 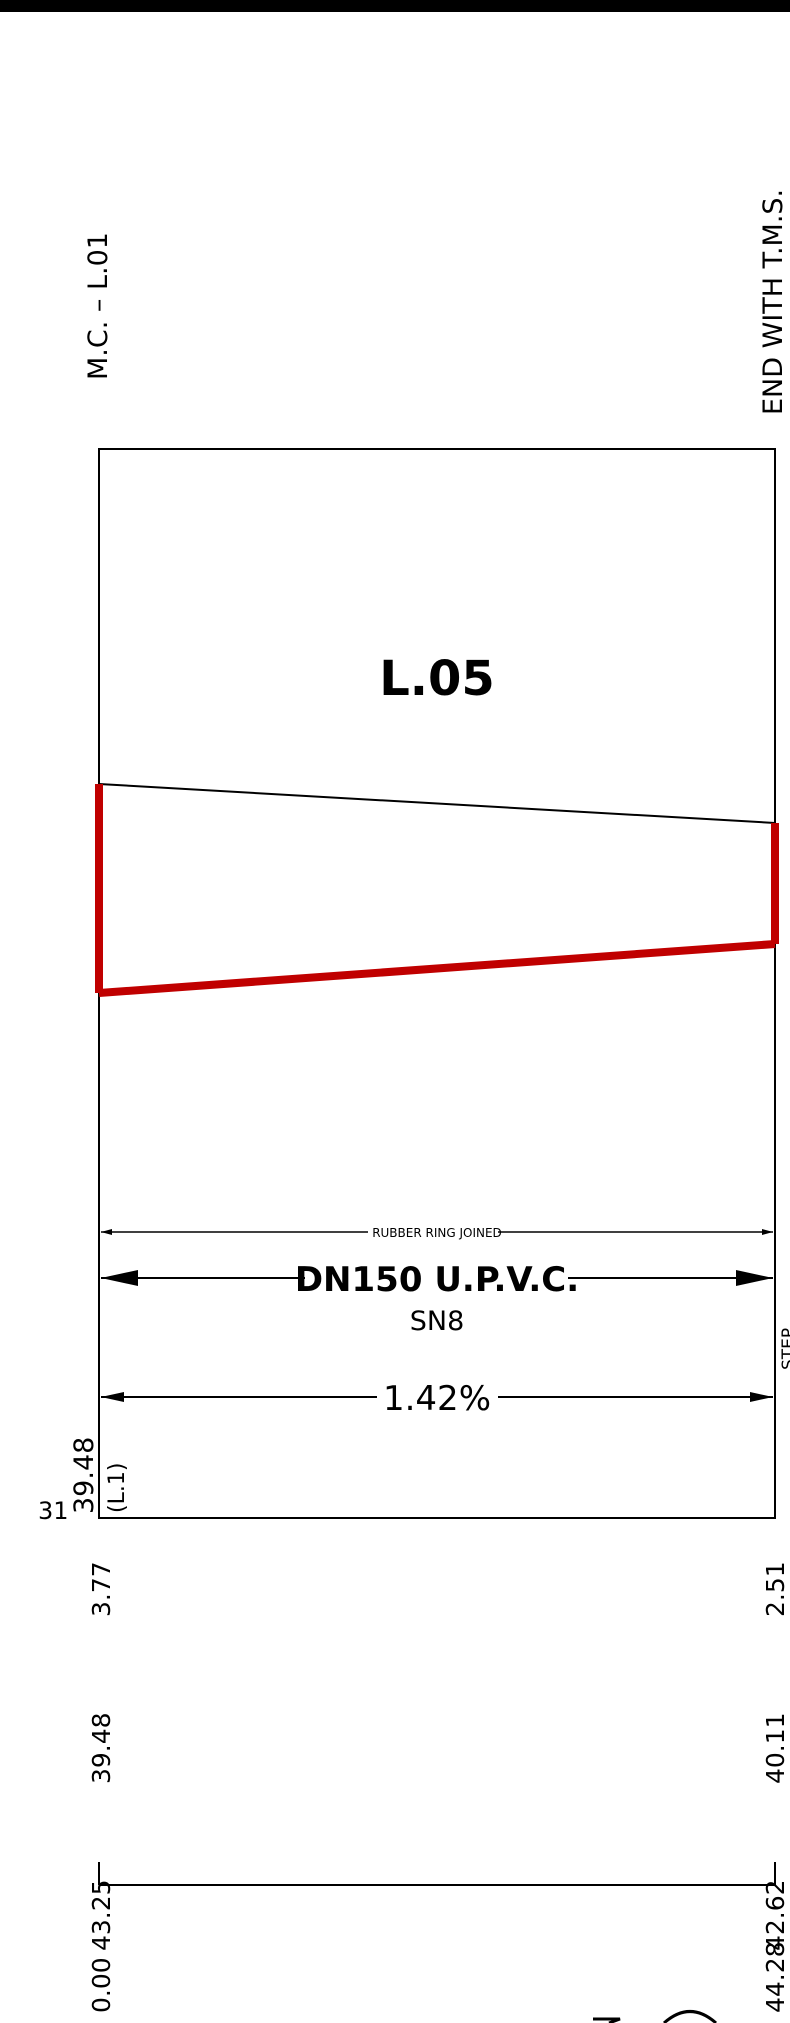 What do you see at coordinates (437, 803) in the screenshot?
I see `ground-profile-line` at bounding box center [437, 803].